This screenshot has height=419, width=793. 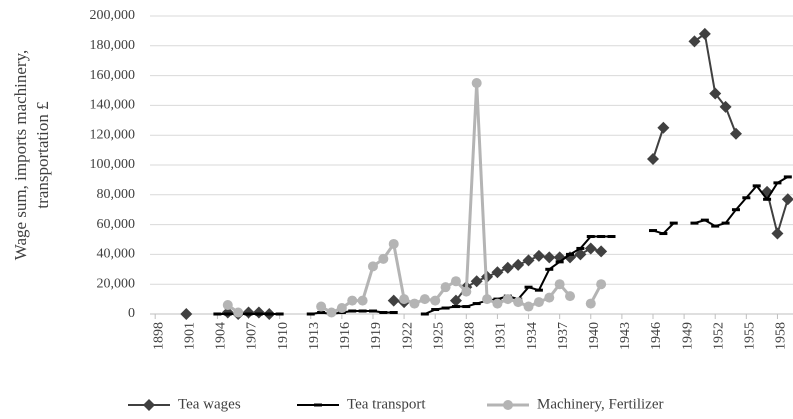 I want to click on x-tick-label: 1922, so click(x=407, y=336).